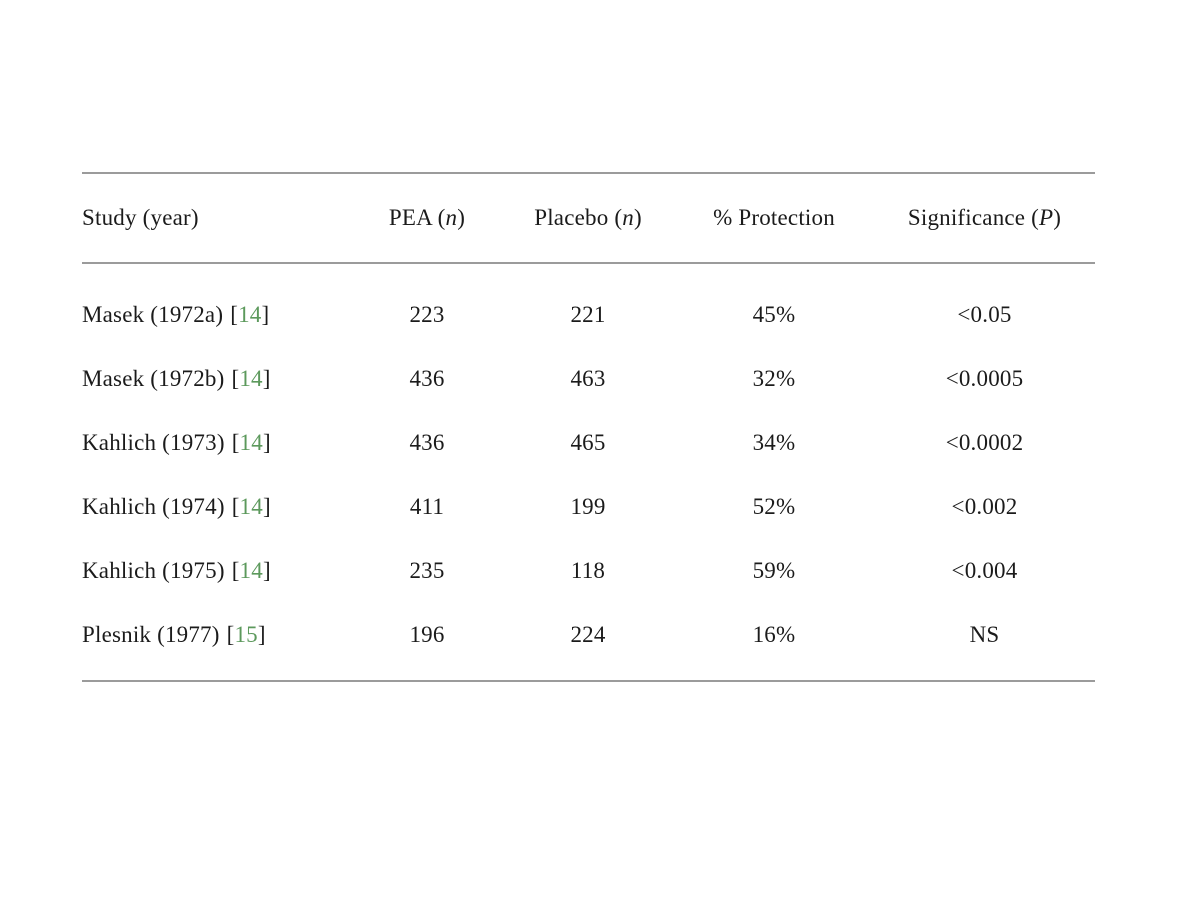  I want to click on placebo-cell: 221, so click(588, 314).